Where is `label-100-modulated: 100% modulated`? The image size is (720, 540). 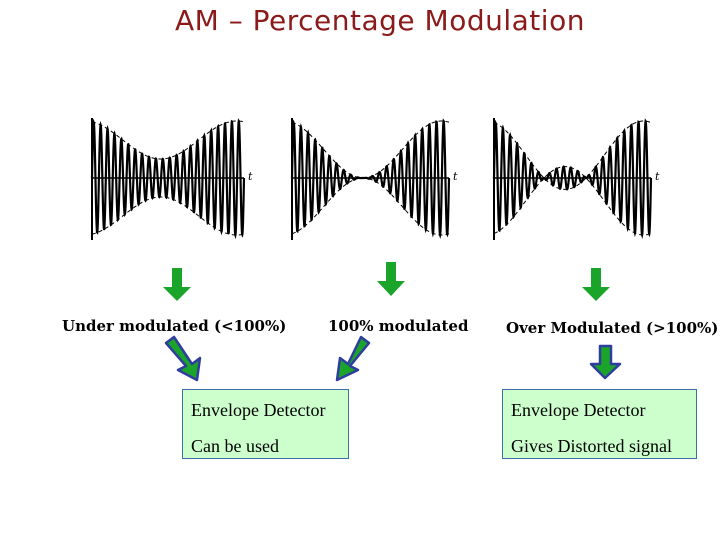 label-100-modulated: 100% modulated is located at coordinates (398, 326).